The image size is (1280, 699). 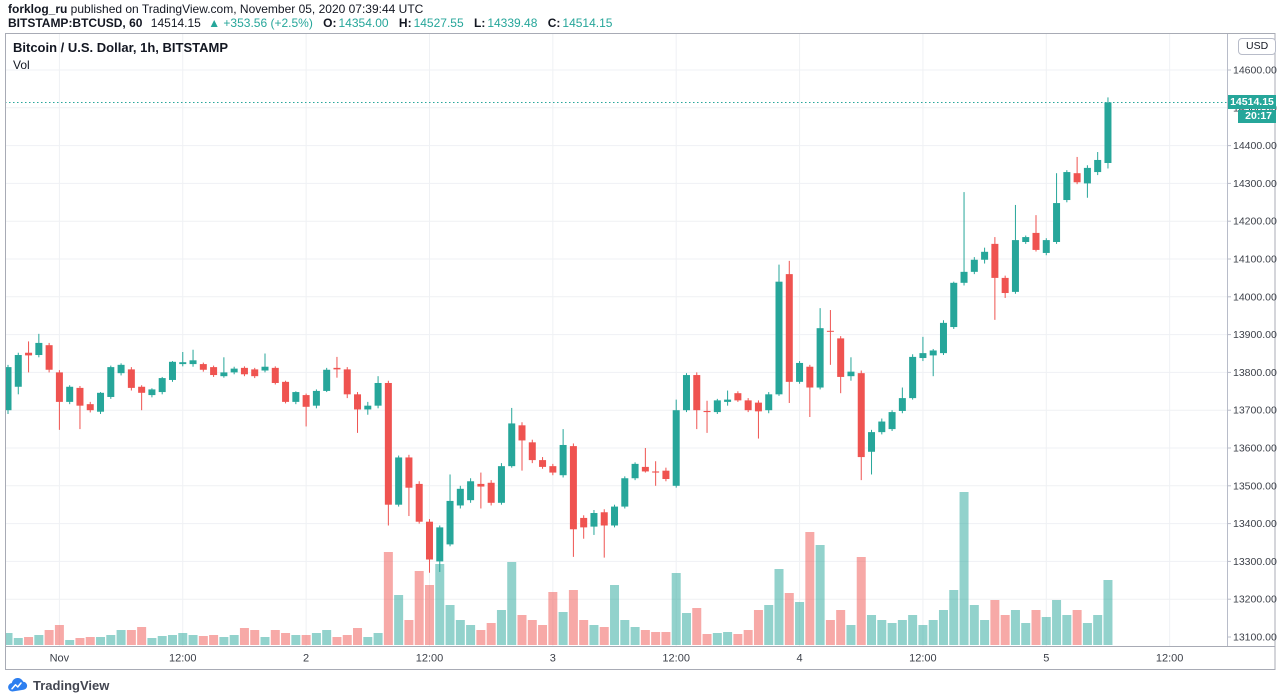 I want to click on tradingview-attribution: TradingView, so click(x=58, y=685).